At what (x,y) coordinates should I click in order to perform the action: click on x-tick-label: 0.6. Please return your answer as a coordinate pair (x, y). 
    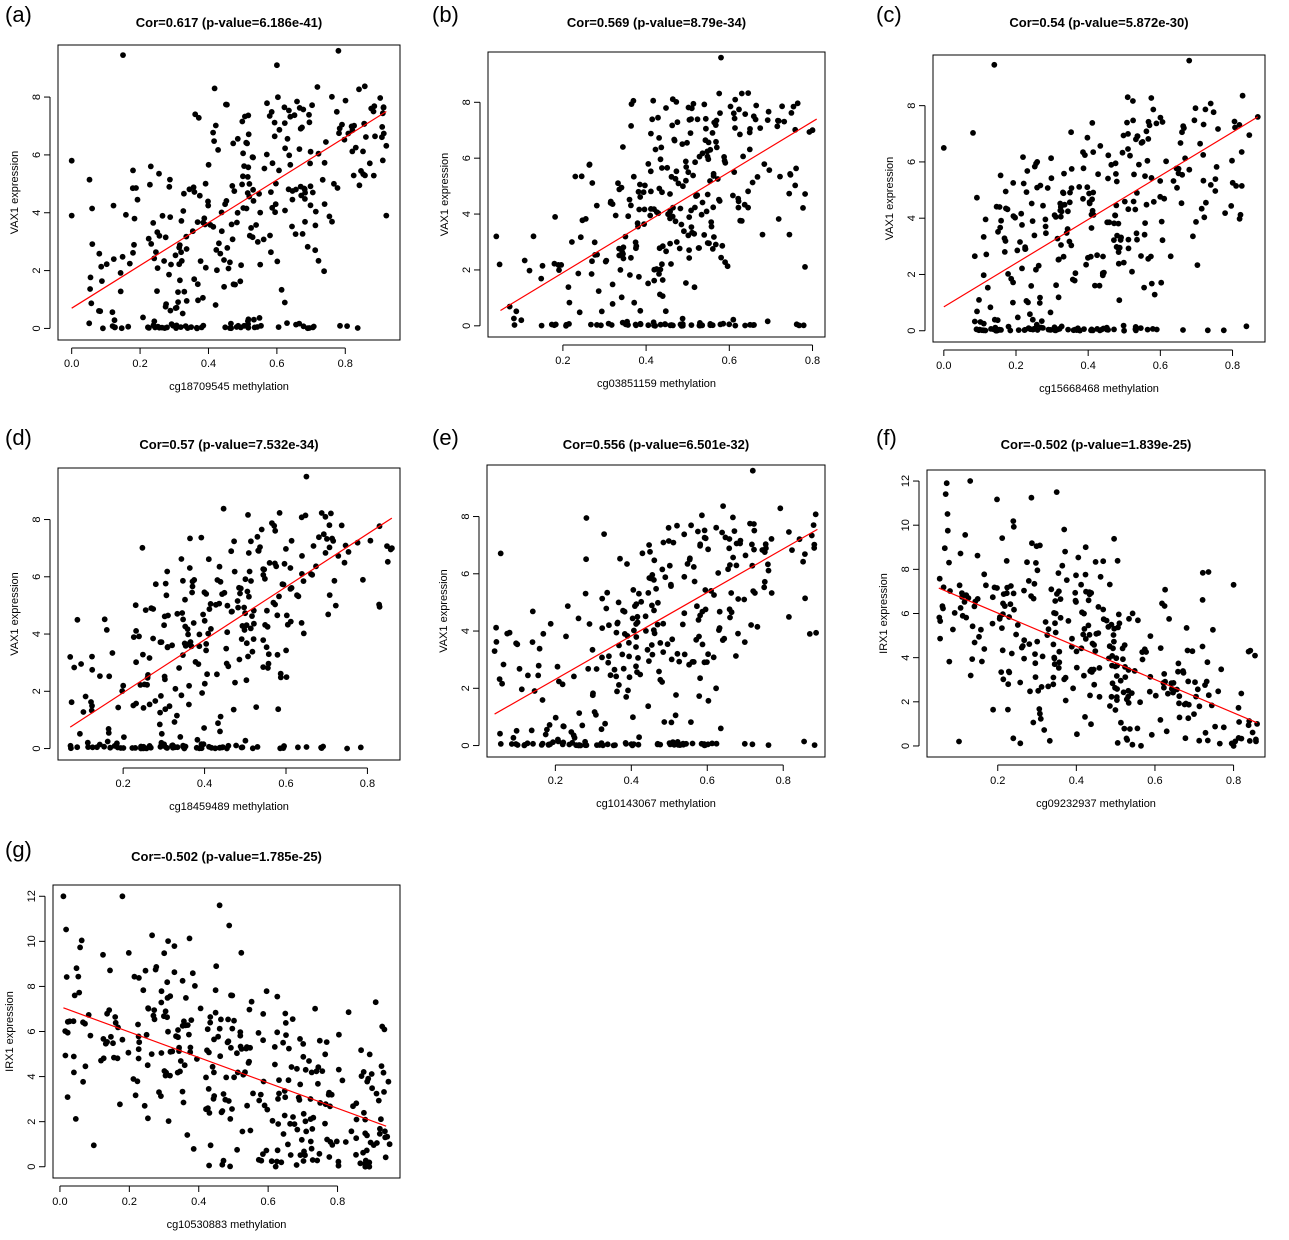
    Looking at the image, I should click on (267, 1202).